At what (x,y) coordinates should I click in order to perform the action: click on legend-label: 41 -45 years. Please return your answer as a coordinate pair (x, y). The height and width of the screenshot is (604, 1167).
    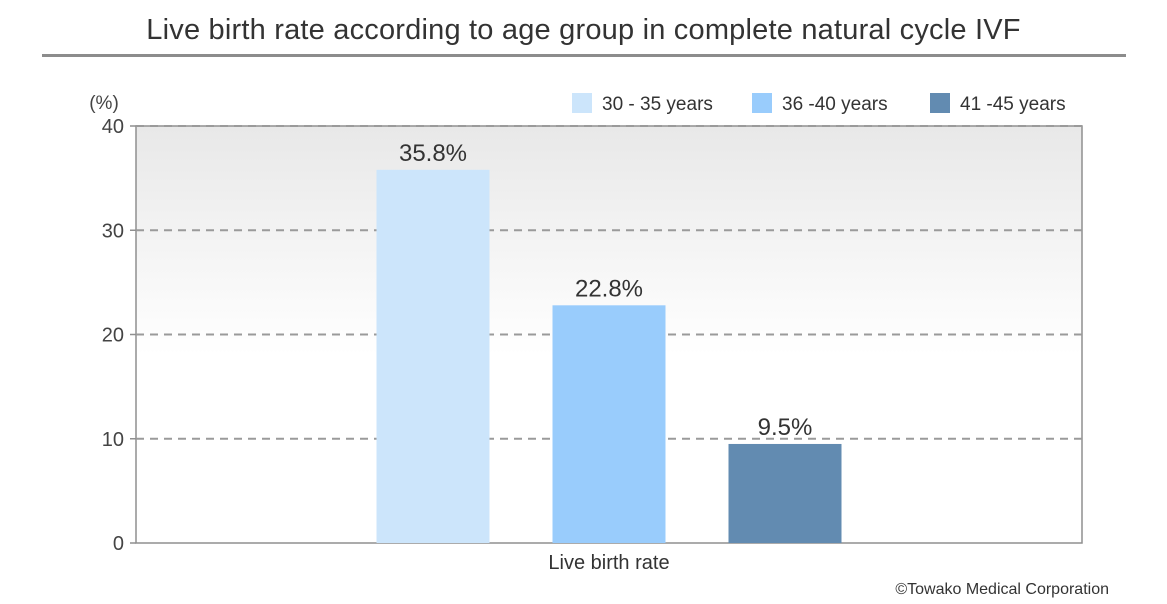
    Looking at the image, I should click on (1013, 104).